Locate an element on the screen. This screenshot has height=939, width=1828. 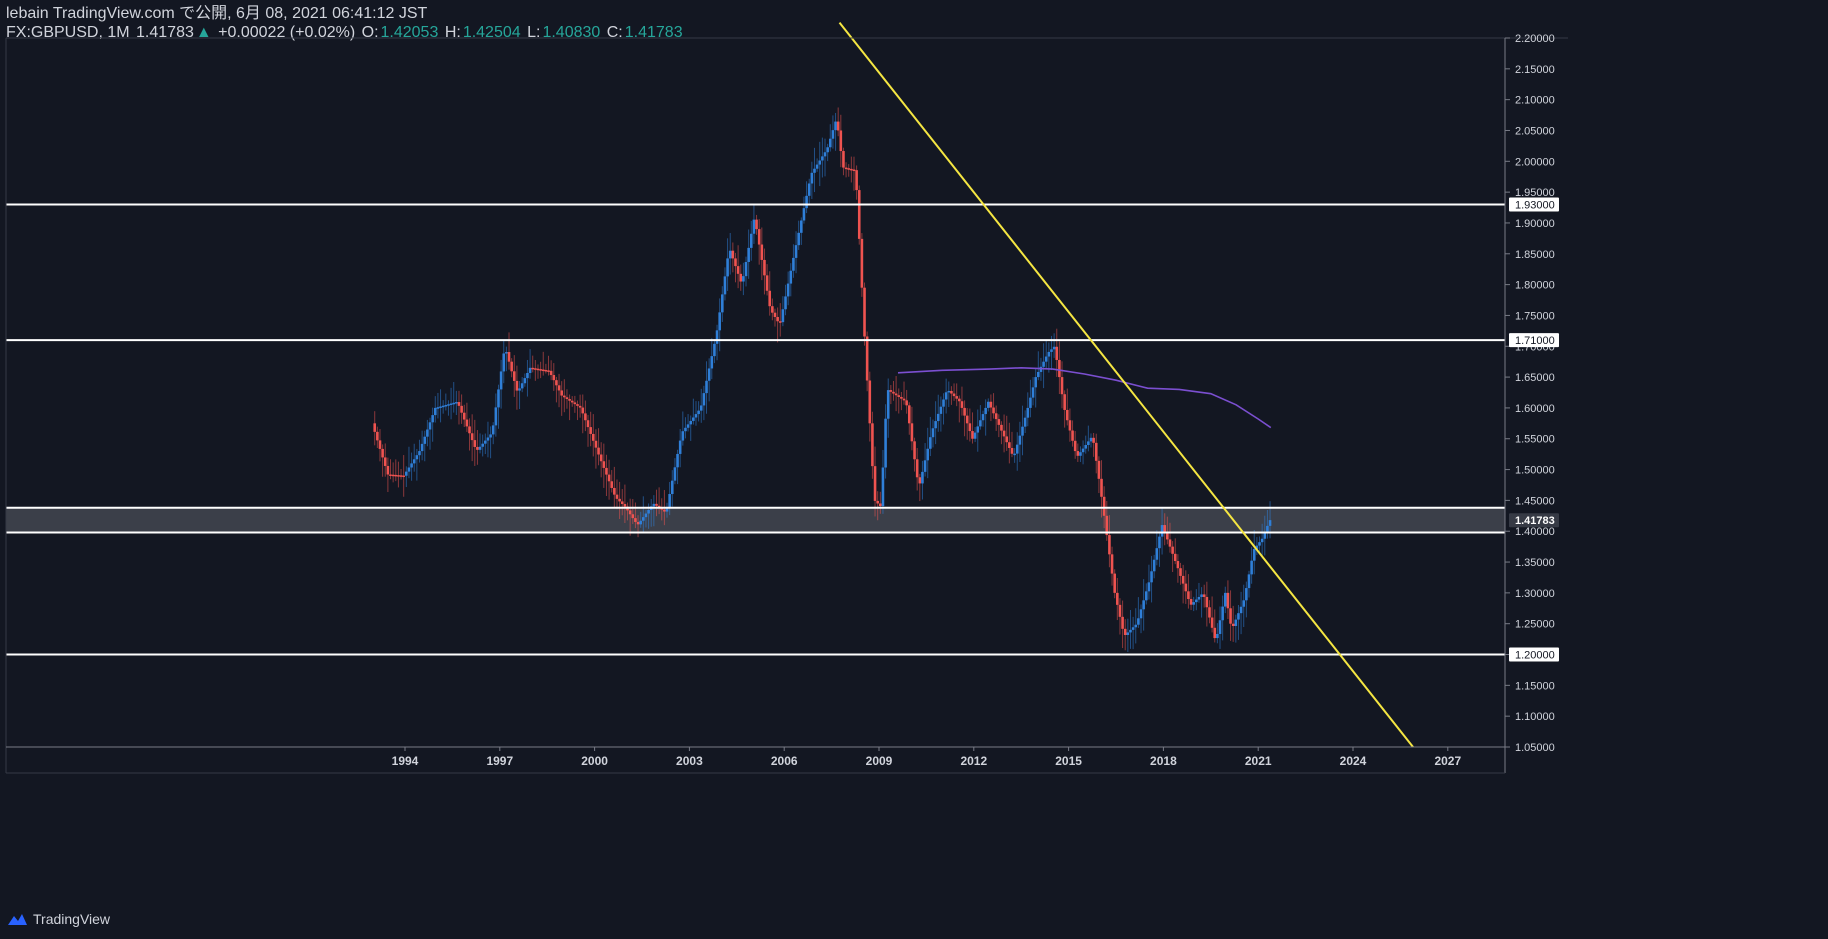
low-value: 1.40830 is located at coordinates (571, 32).